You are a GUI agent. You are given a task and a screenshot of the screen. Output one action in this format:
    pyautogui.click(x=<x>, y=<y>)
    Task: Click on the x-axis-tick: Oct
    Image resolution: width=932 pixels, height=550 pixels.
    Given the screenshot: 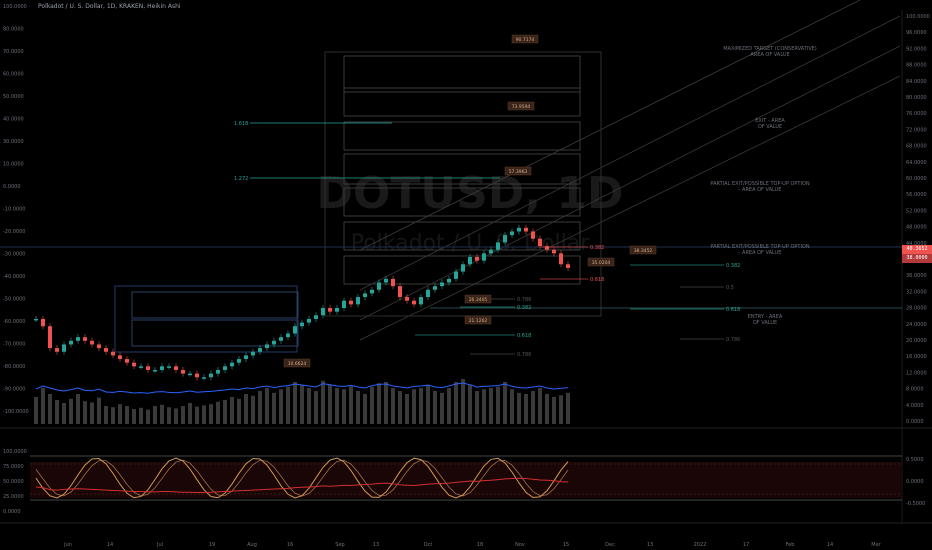 What is the action you would take?
    pyautogui.click(x=428, y=545)
    